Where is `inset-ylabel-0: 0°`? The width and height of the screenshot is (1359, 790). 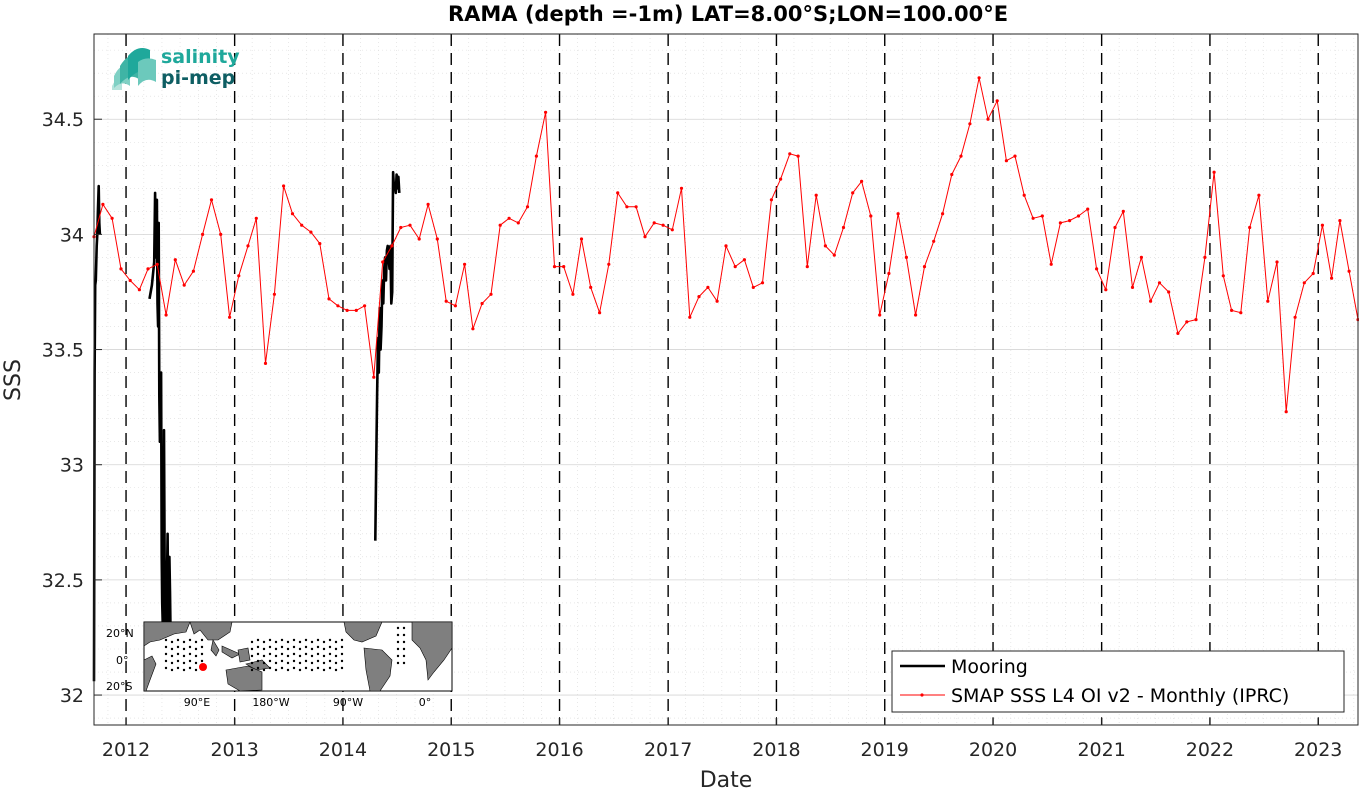
inset-ylabel-0: 0° is located at coordinates (122, 660).